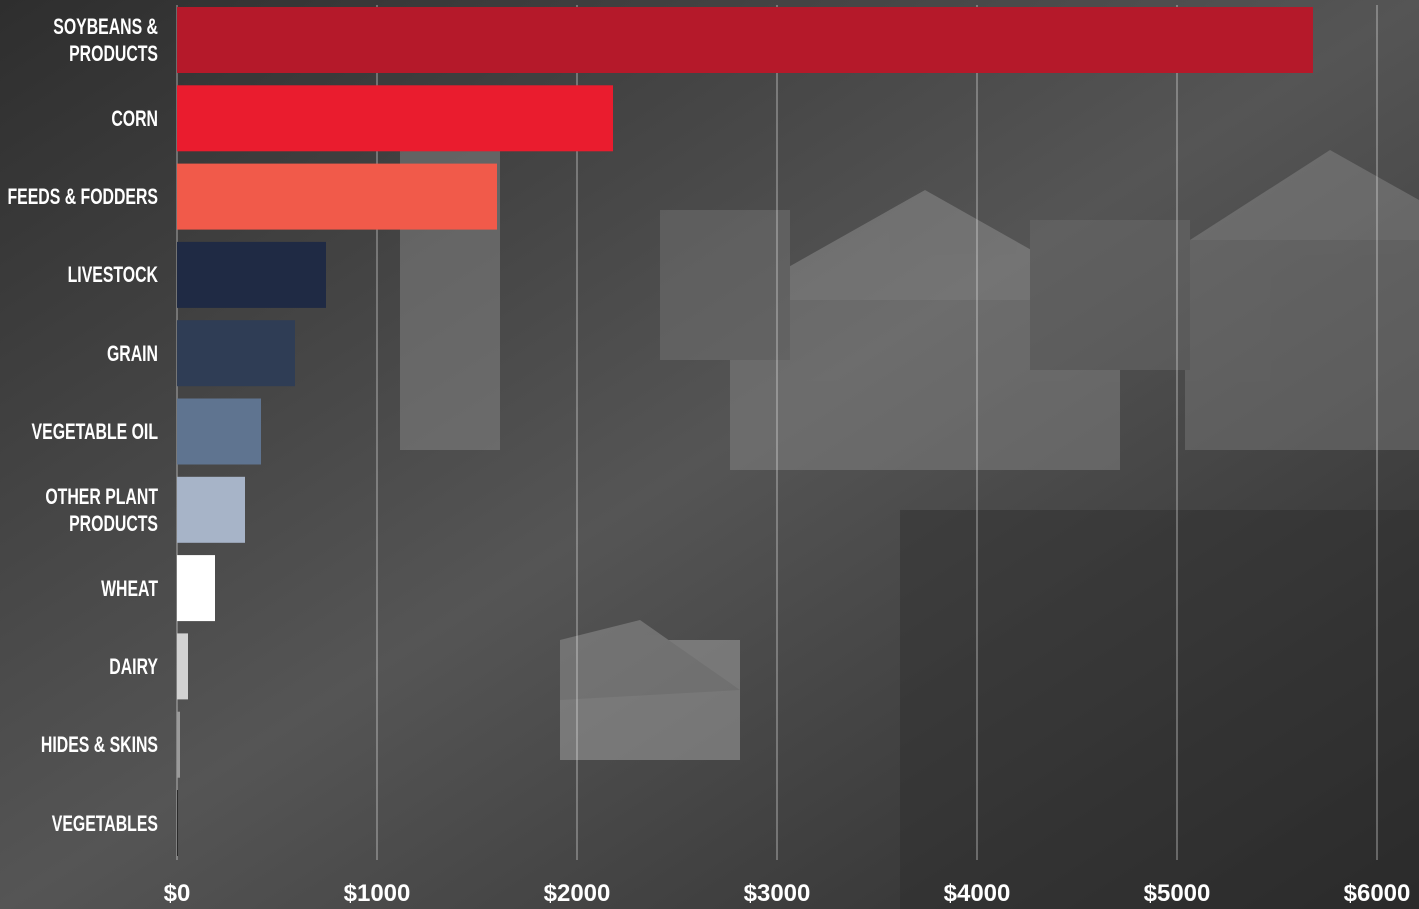 The width and height of the screenshot is (1419, 909). What do you see at coordinates (977, 893) in the screenshot?
I see `x-tick-label: $4000` at bounding box center [977, 893].